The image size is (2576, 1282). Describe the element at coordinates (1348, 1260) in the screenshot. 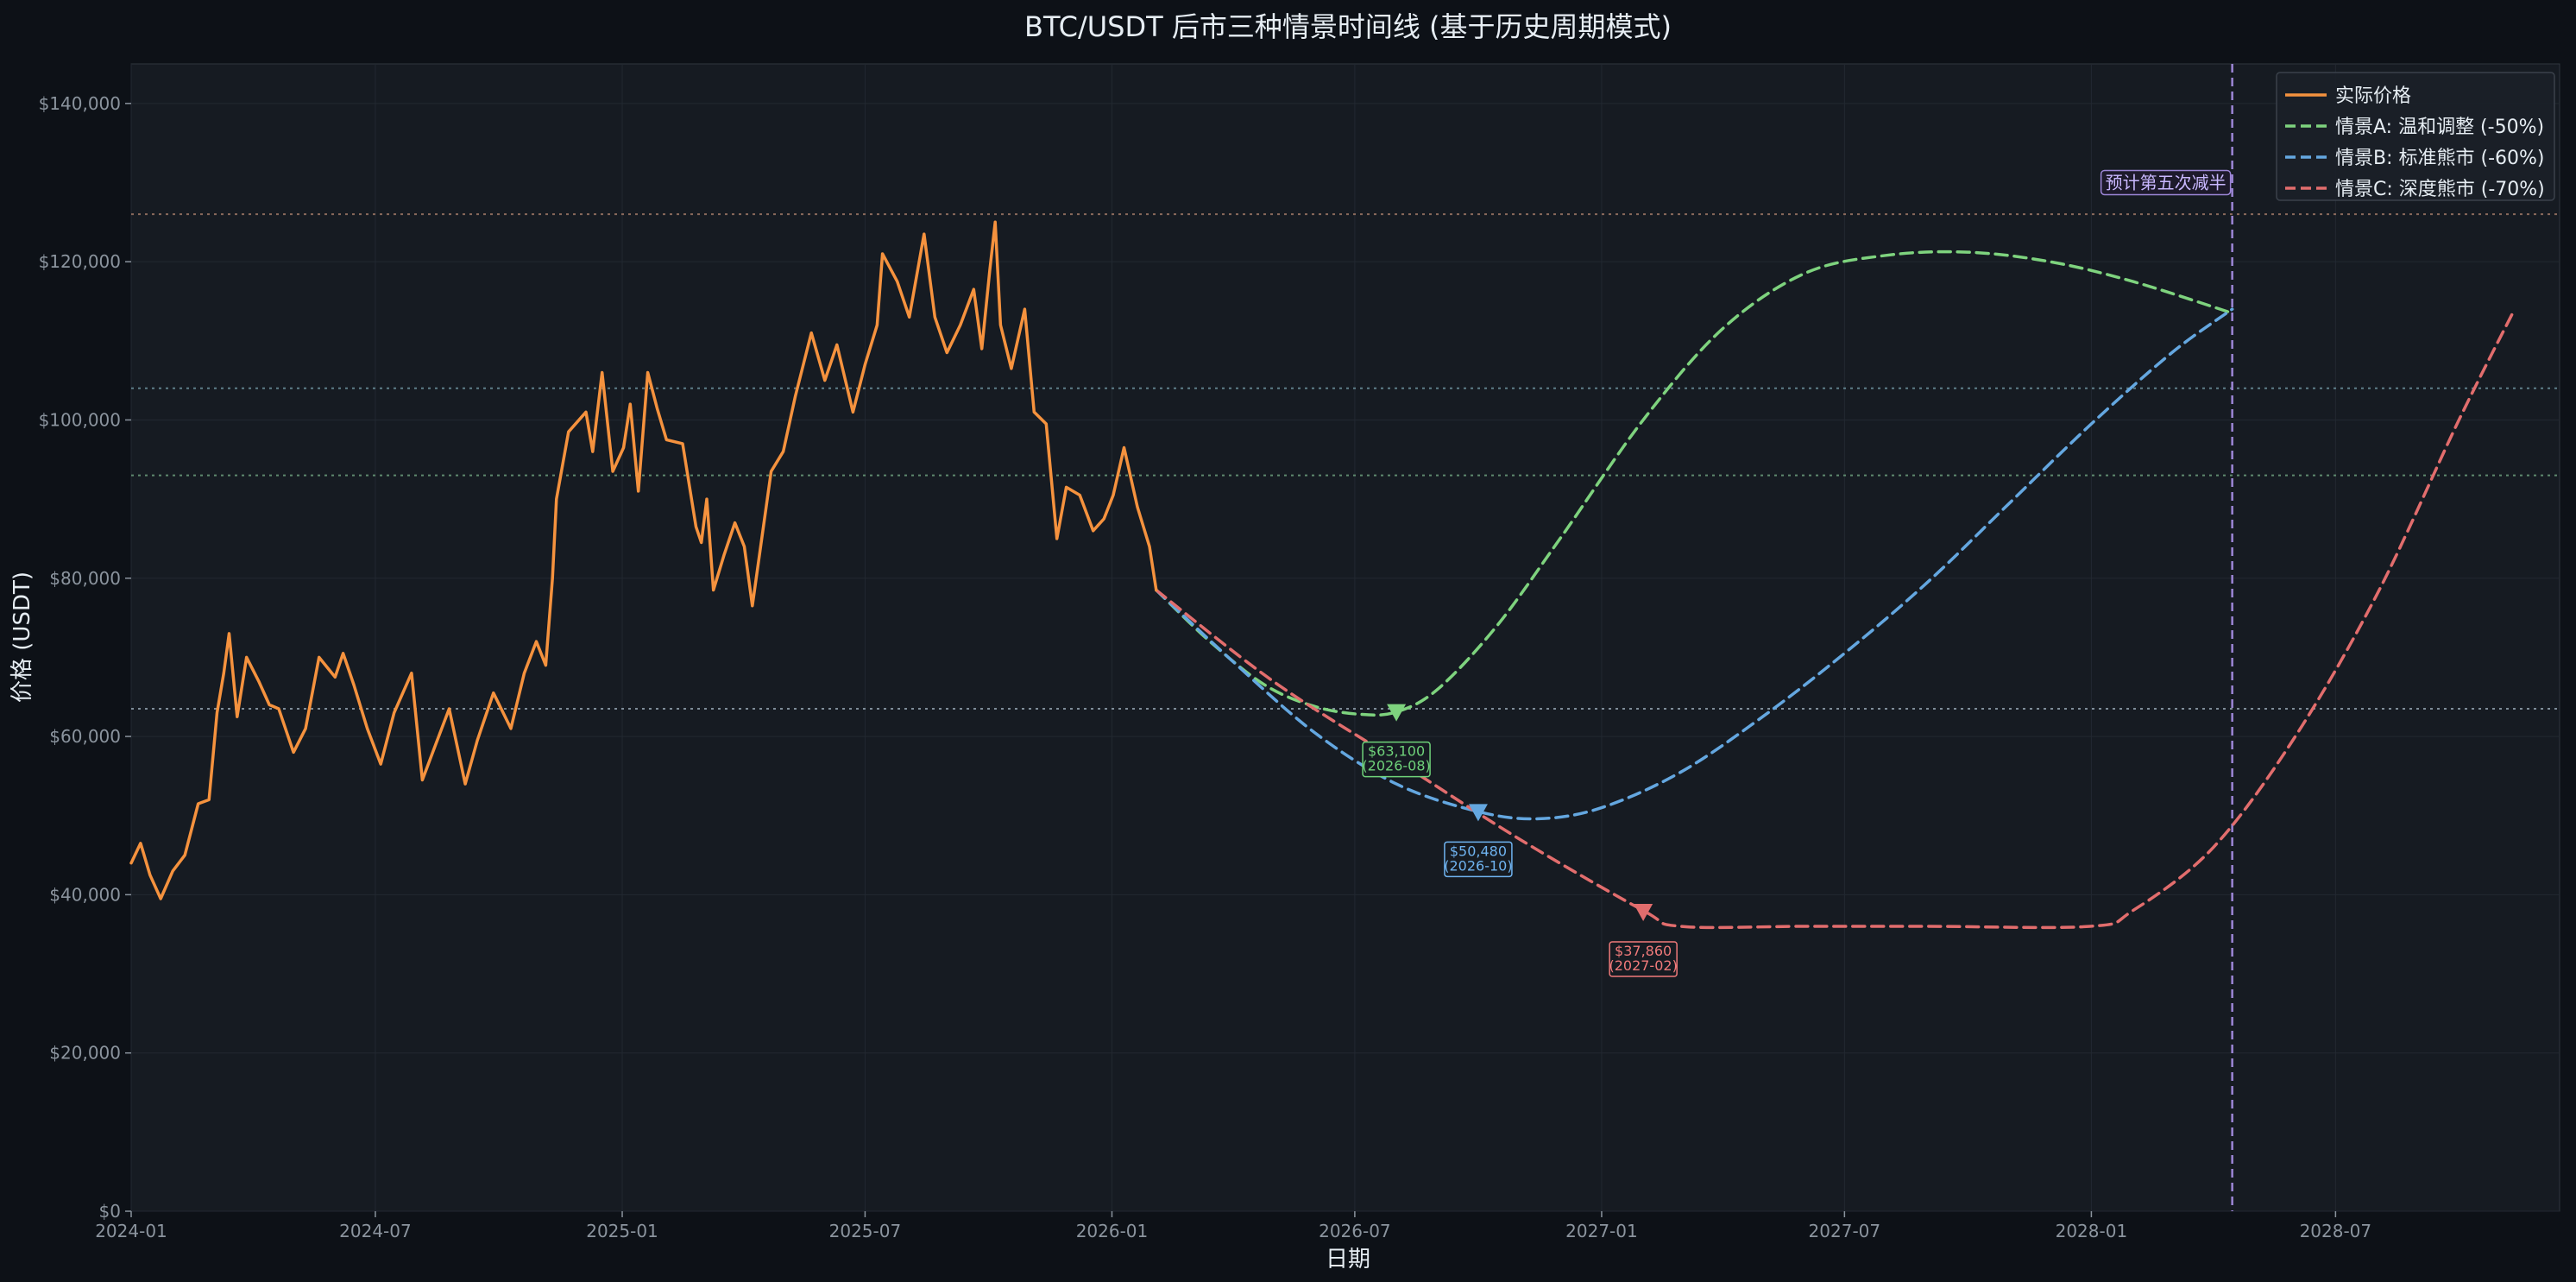

I see `x-axis-label: 日期` at that location.